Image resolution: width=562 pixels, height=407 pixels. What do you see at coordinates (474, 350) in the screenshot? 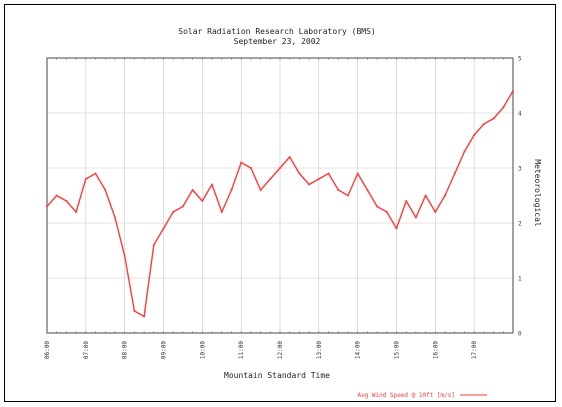
I see `x-tick-label: 17:00` at bounding box center [474, 350].